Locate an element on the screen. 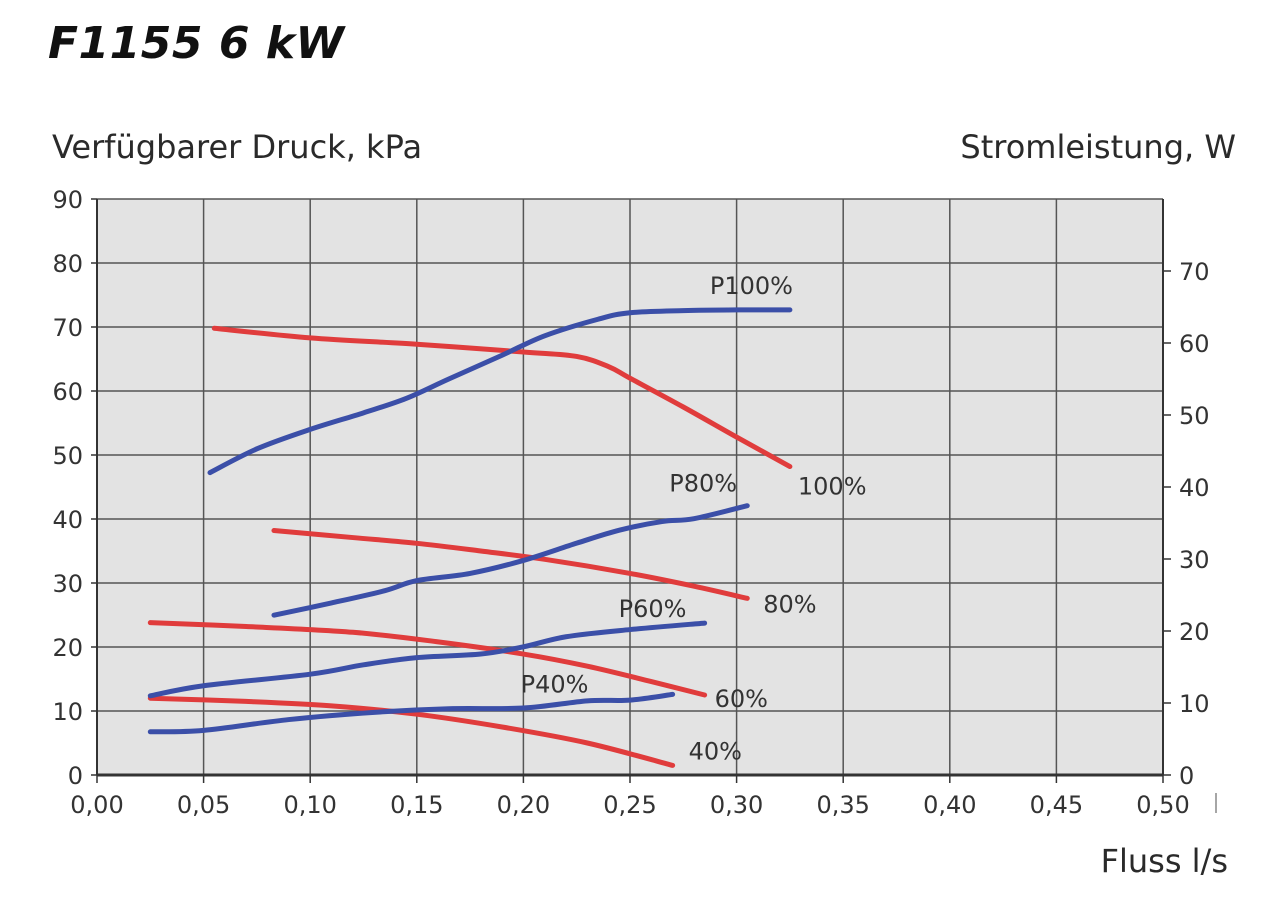  series-label-60pct: 60% is located at coordinates (741, 699).